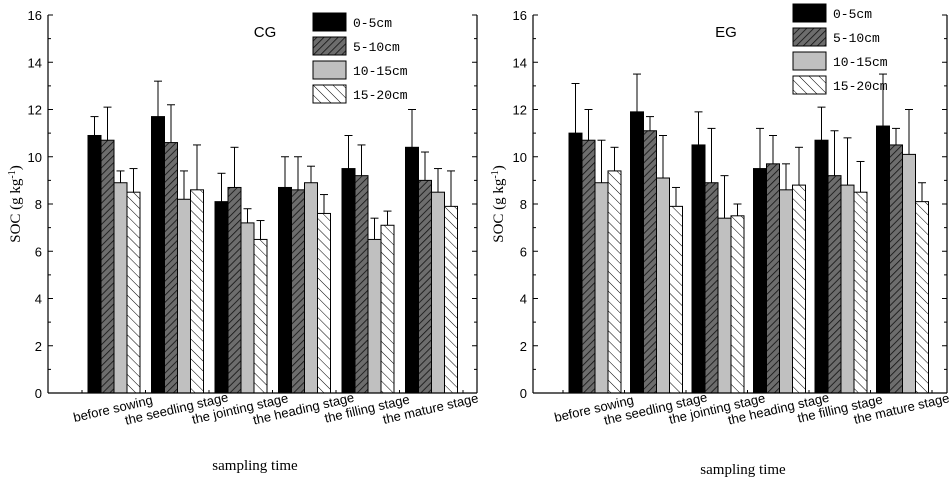 Image resolution: width=952 pixels, height=480 pixels. Describe the element at coordinates (255, 466) in the screenshot. I see `x-axis-label: sampling time` at that location.